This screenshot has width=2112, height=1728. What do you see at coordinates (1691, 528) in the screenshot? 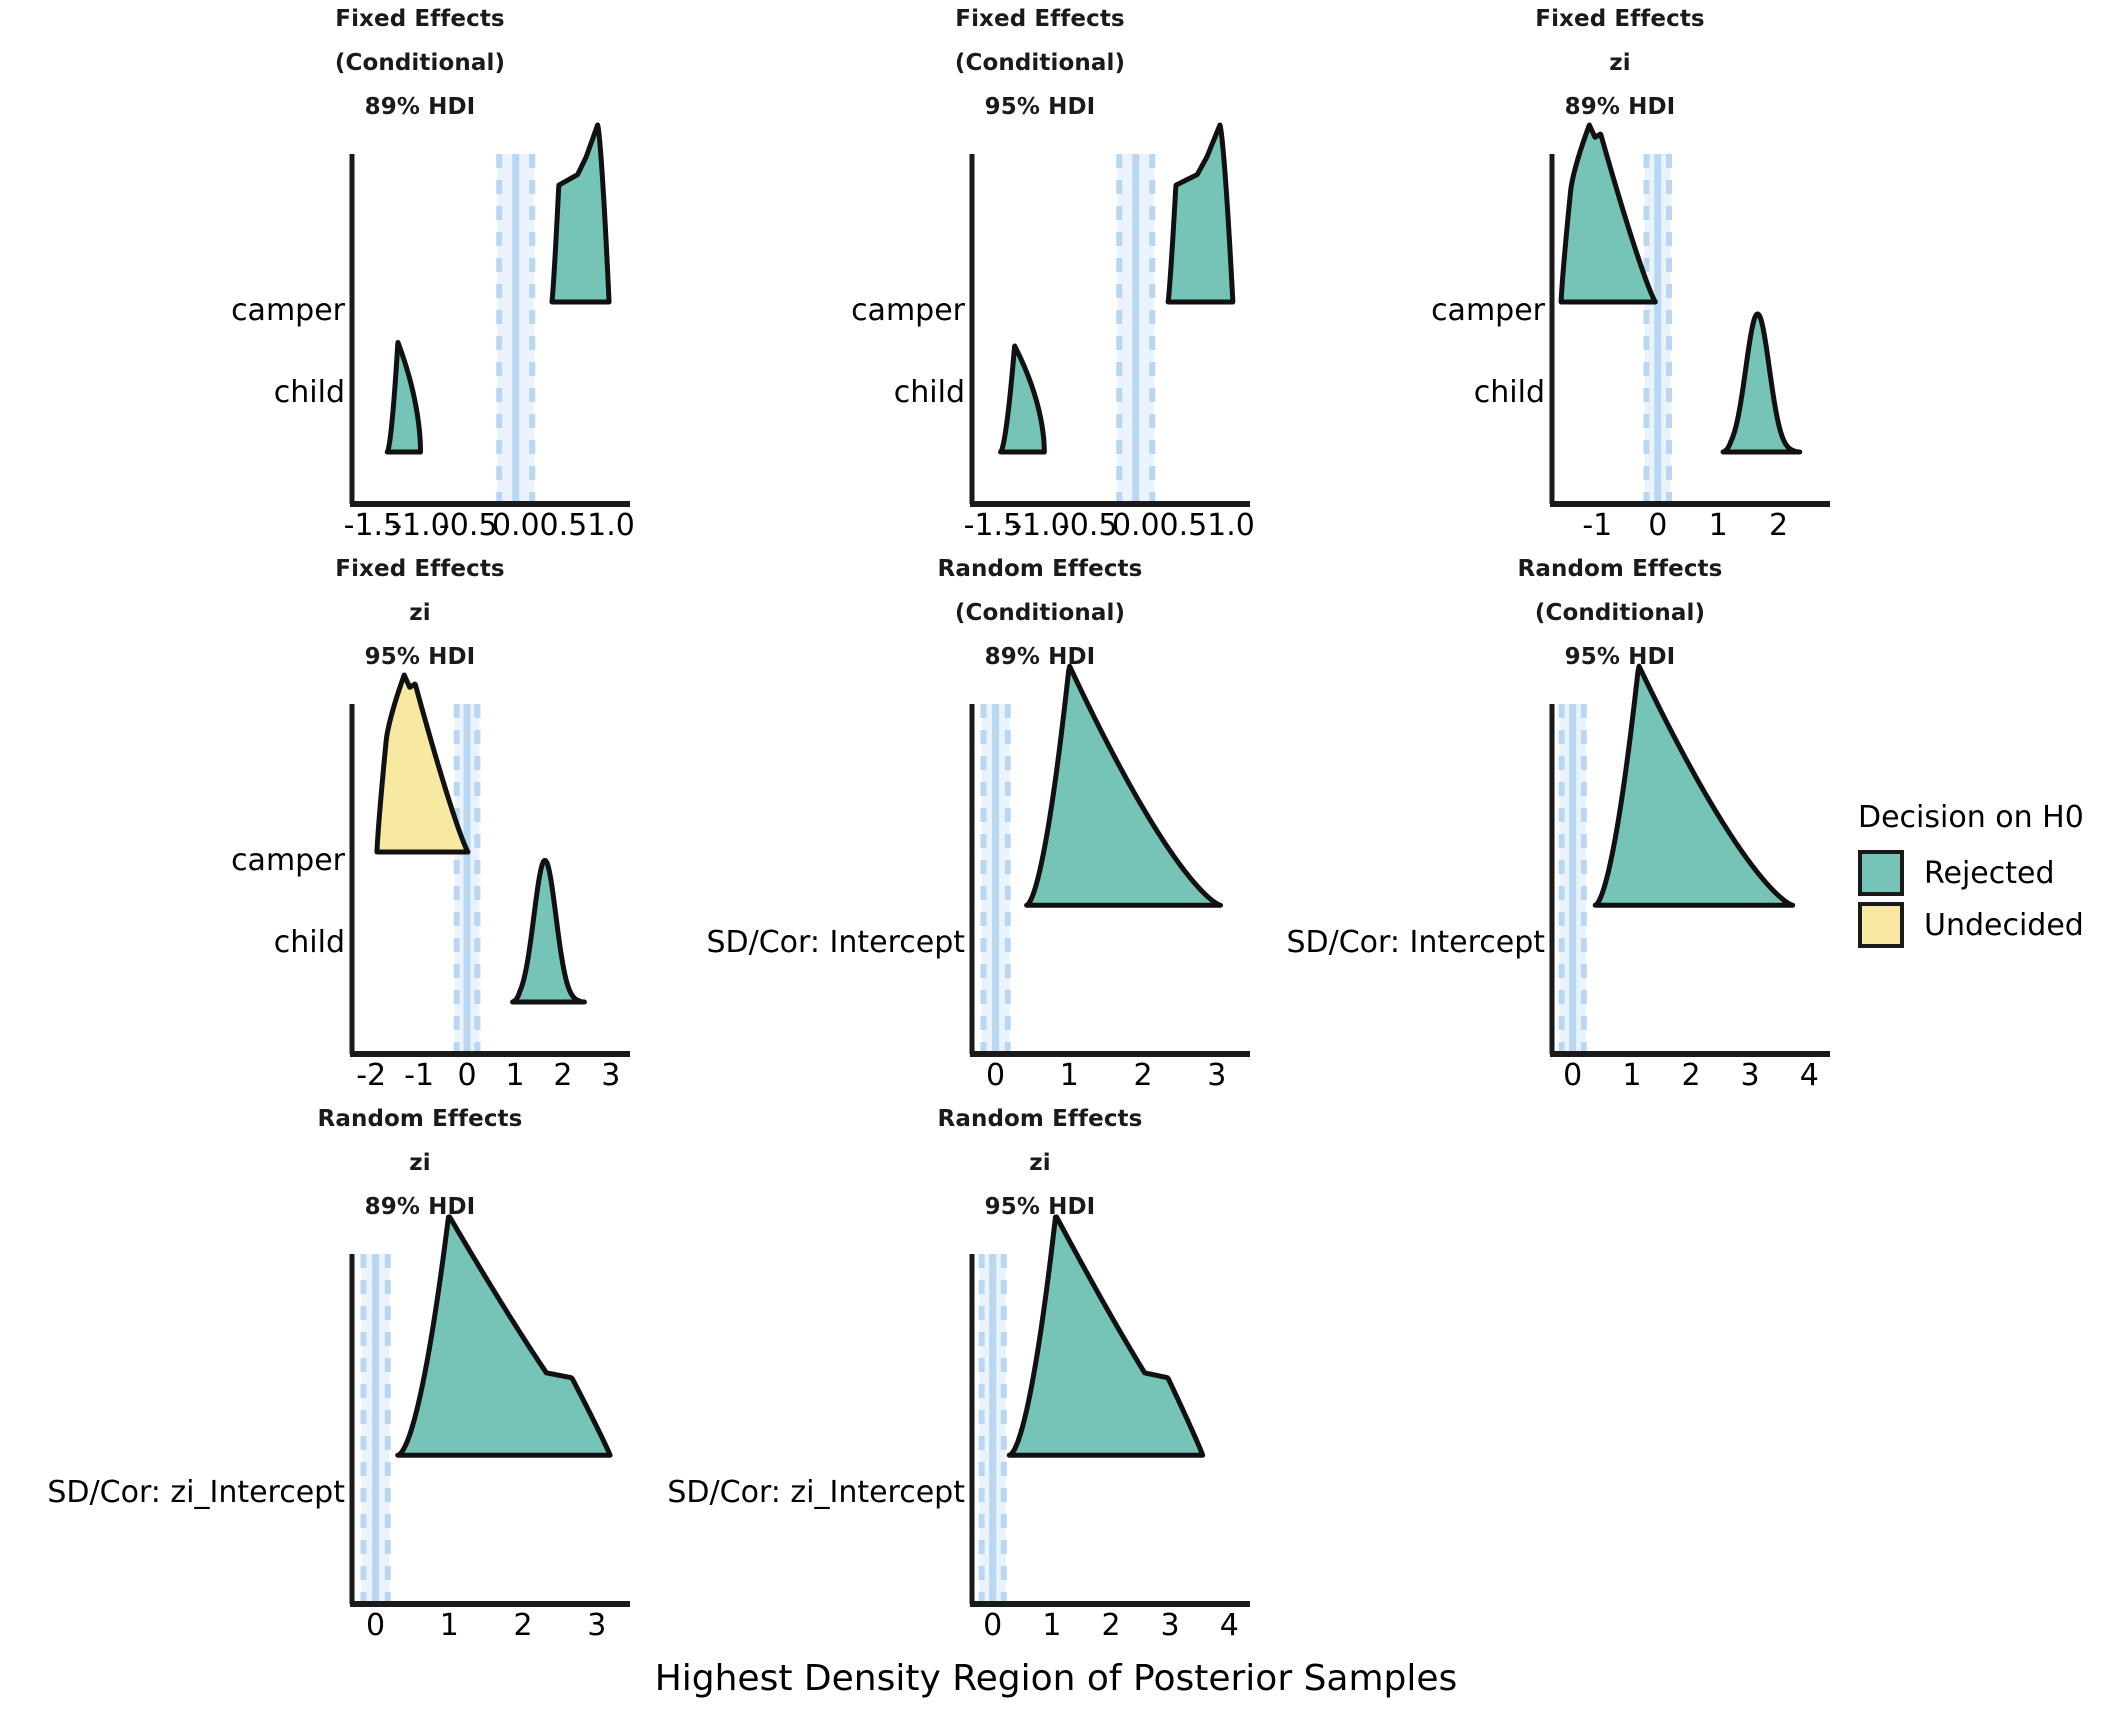
I see `x-axis-ticks: -1 0 1 2` at bounding box center [1691, 528].